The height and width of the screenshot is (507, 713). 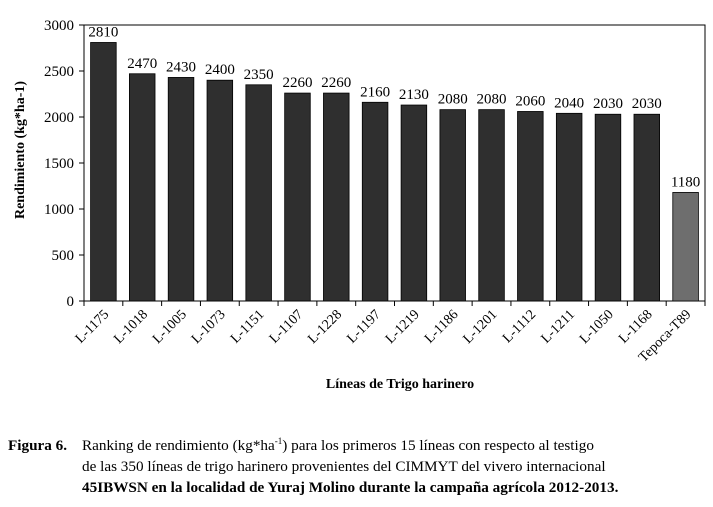 What do you see at coordinates (247, 326) in the screenshot?
I see `x-tick-label: L-1151` at bounding box center [247, 326].